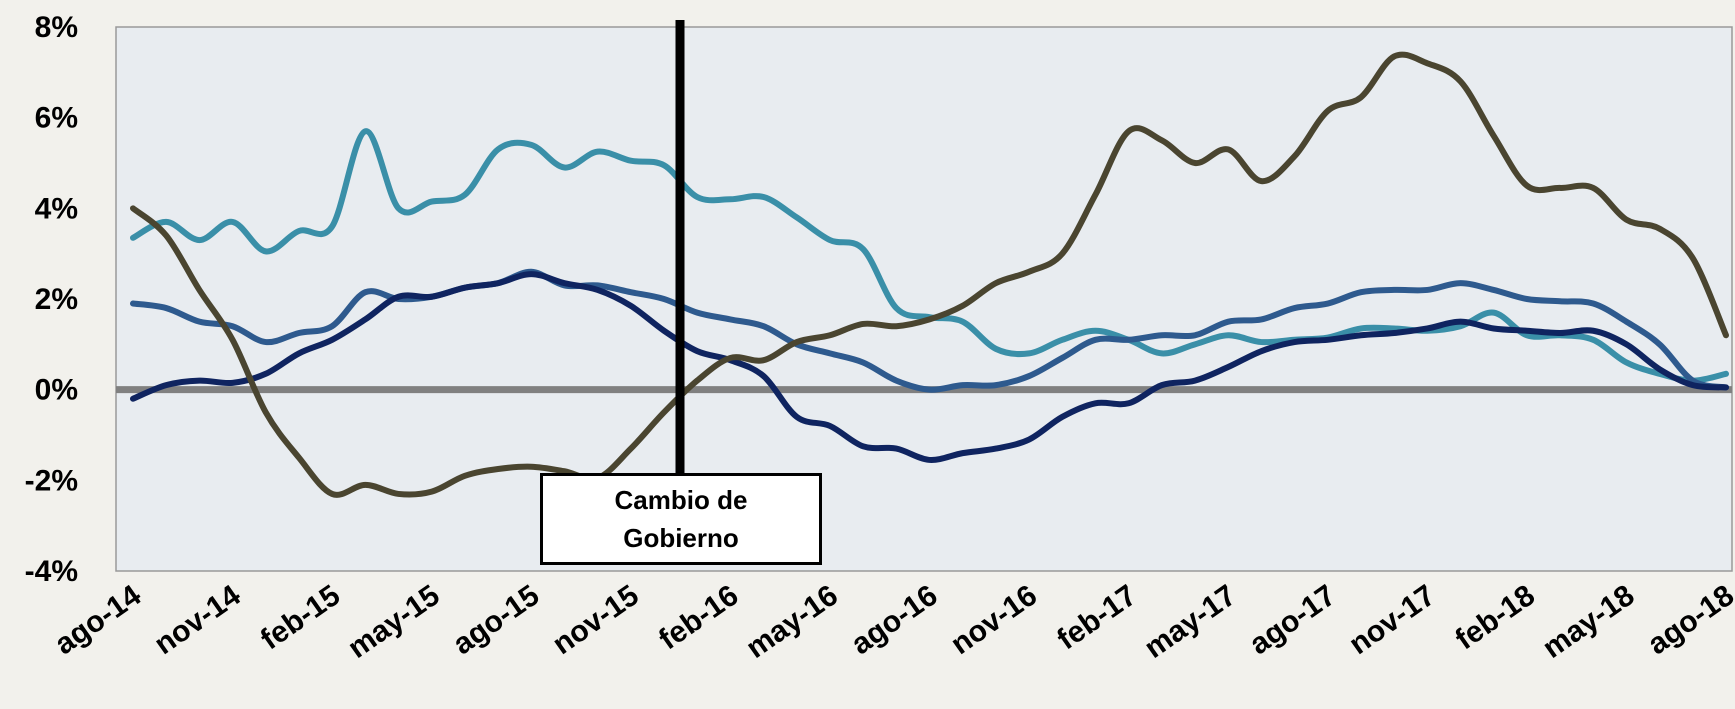 This screenshot has width=1735, height=709. I want to click on x-tick-label: nov-15, so click(596, 620).